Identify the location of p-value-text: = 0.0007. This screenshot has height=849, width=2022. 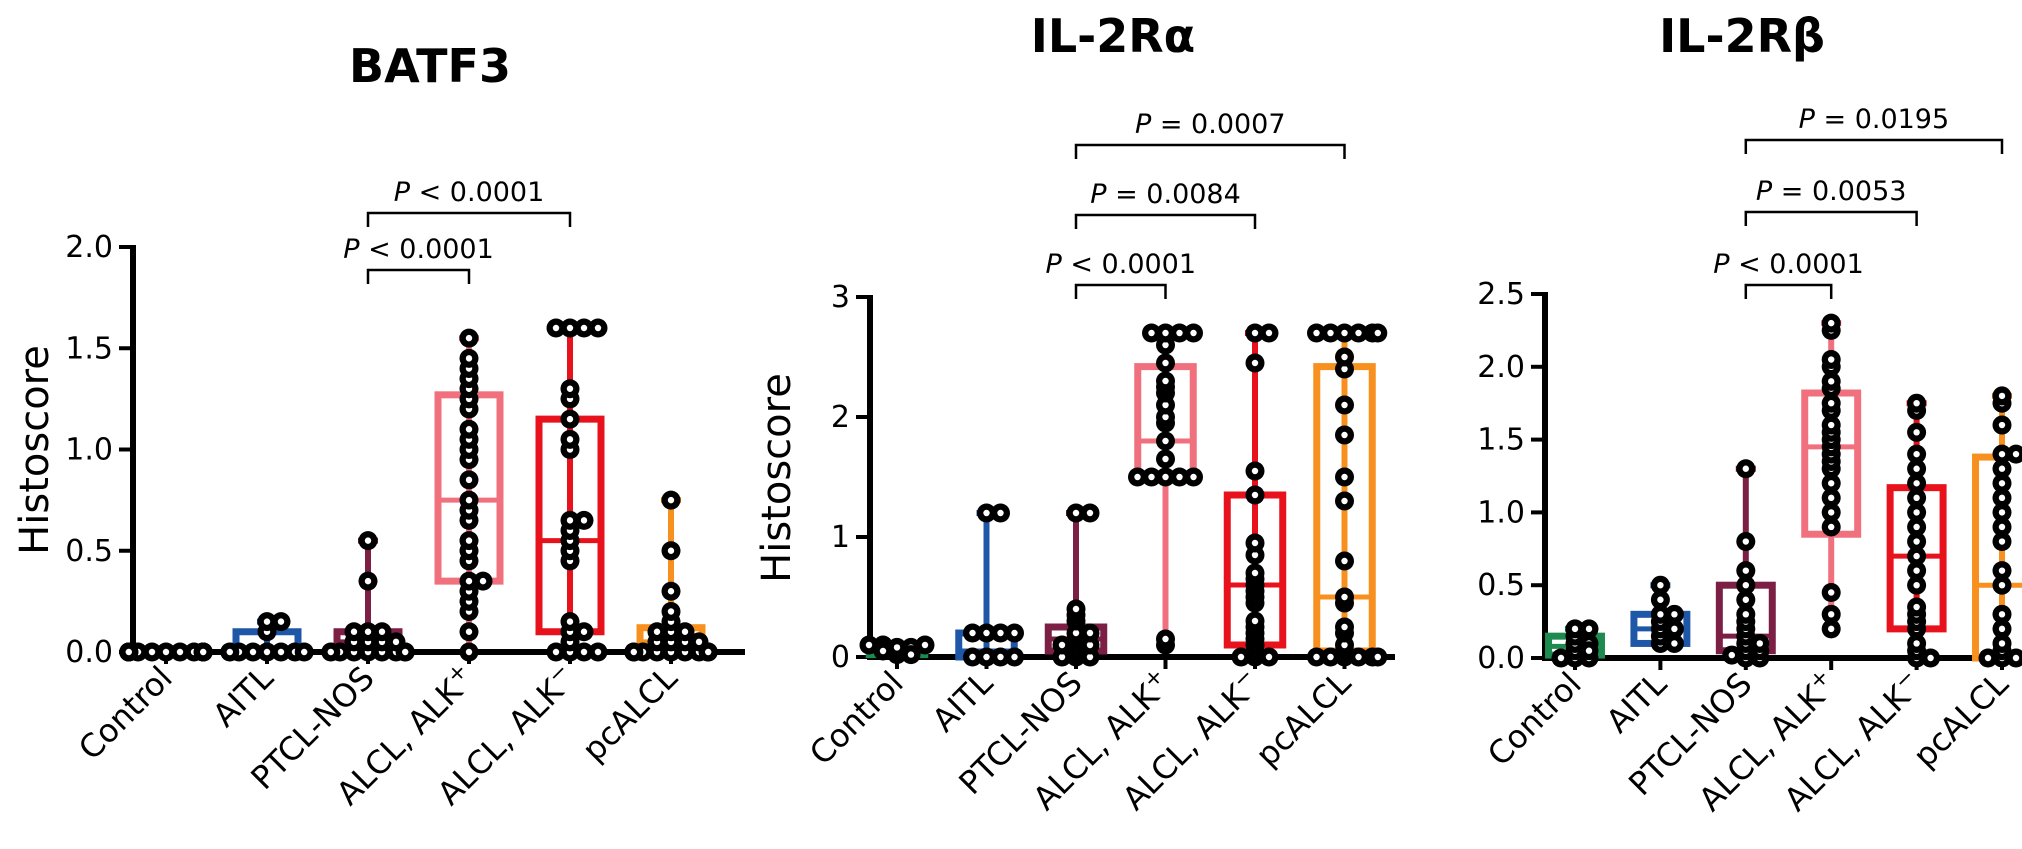
(1218, 124).